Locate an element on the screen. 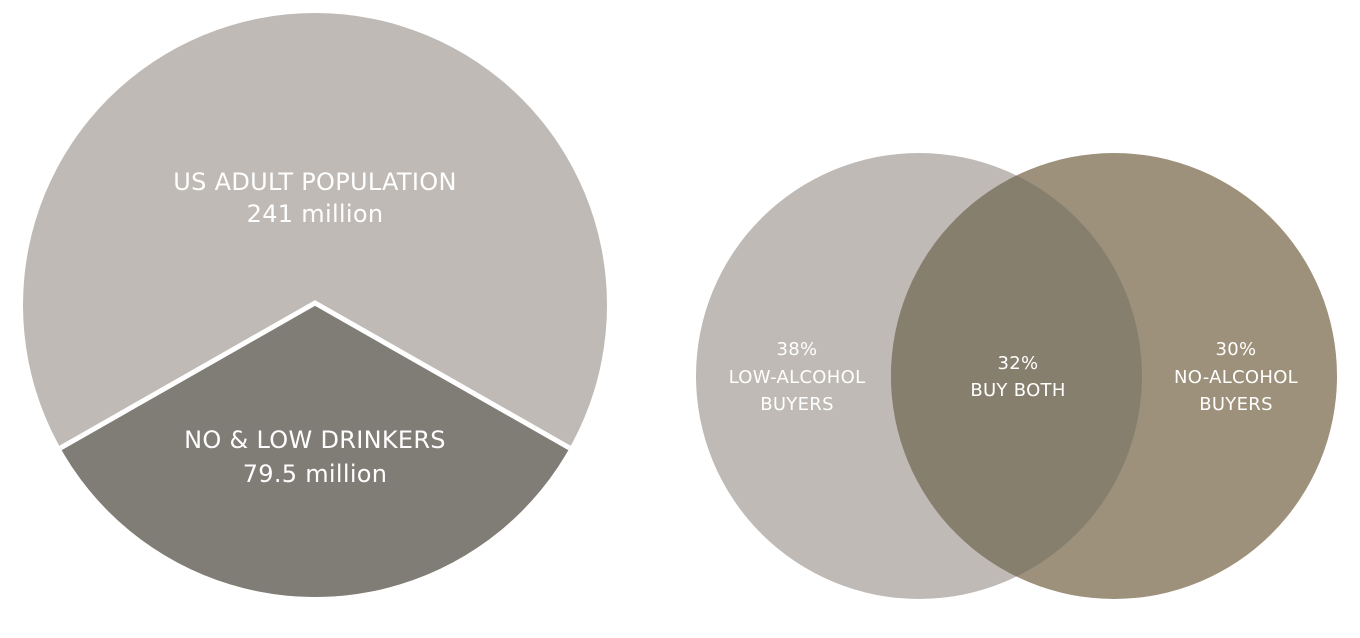 Image resolution: width=1360 pixels, height=638 pixels. venn-label-both: BUY BOTH is located at coordinates (1017, 390).